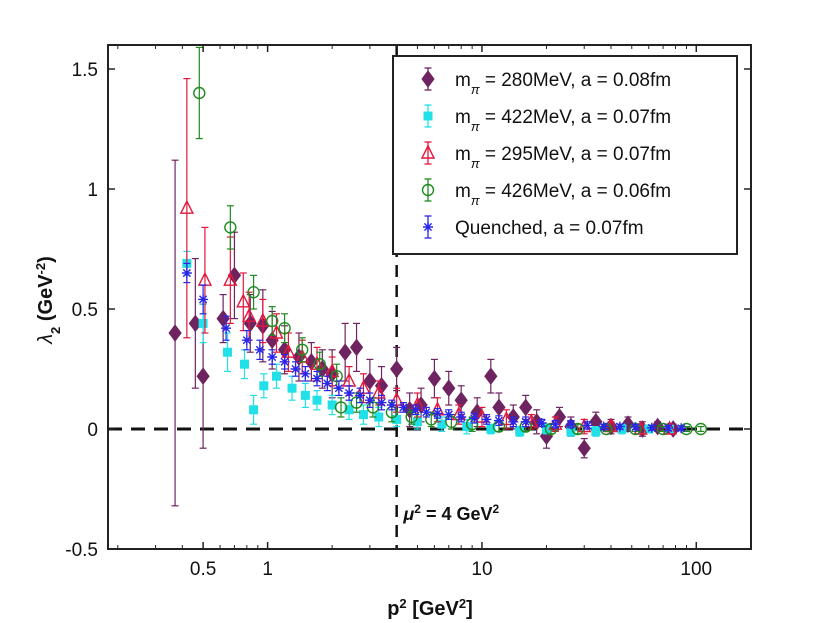 The image size is (830, 623). Describe the element at coordinates (48, 300) in the screenshot. I see `y-axis-title: λ2 (GeV-2)` at that location.